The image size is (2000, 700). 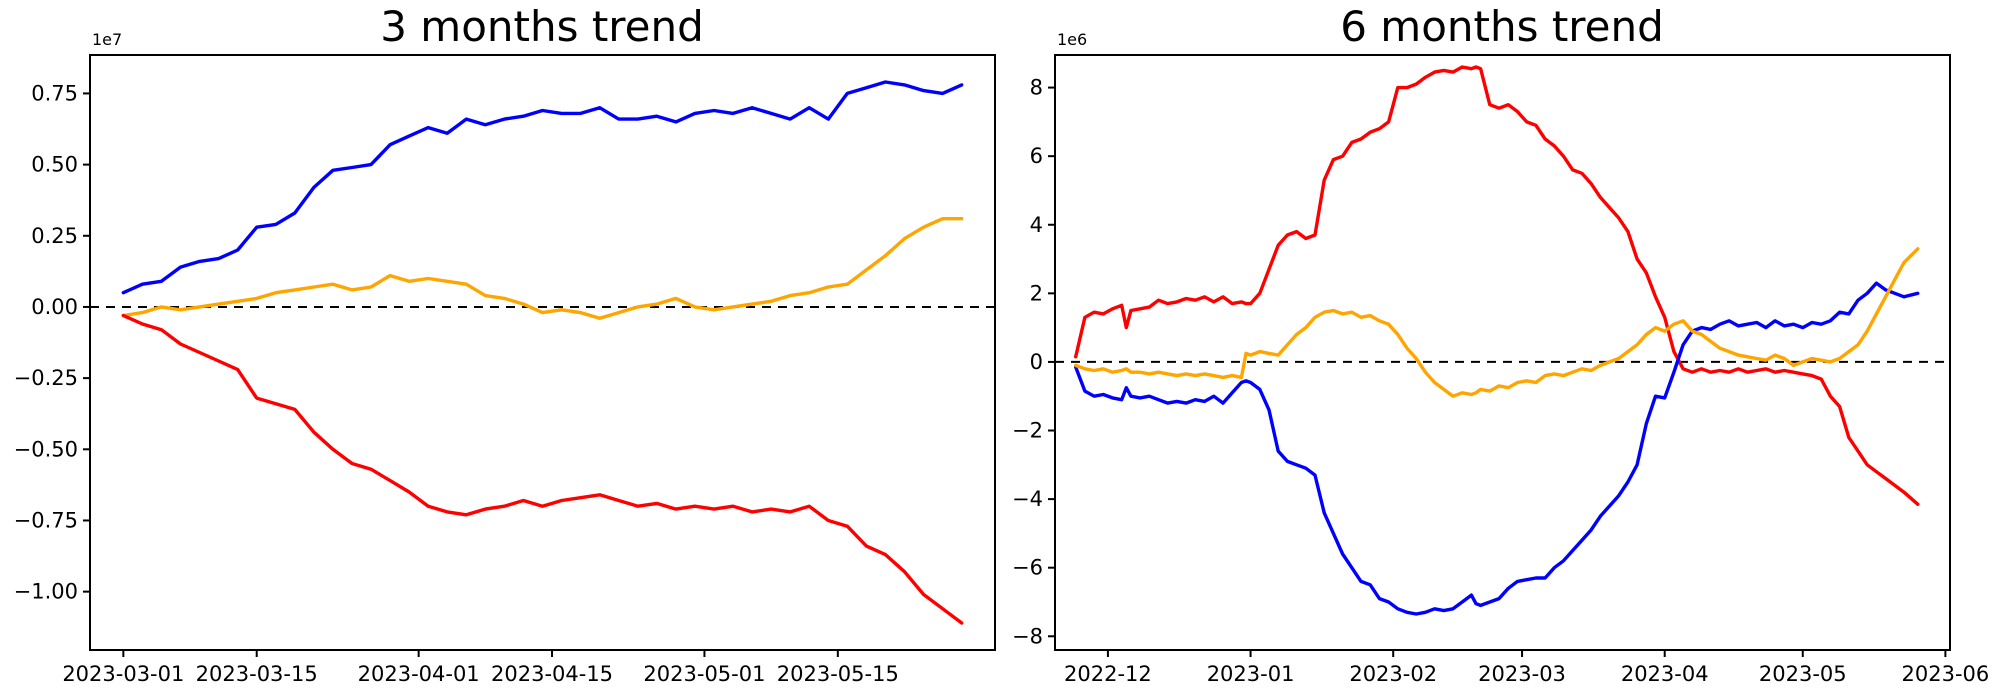 I want to click on x-tick-label: 2023-04-15, so click(x=552, y=674).